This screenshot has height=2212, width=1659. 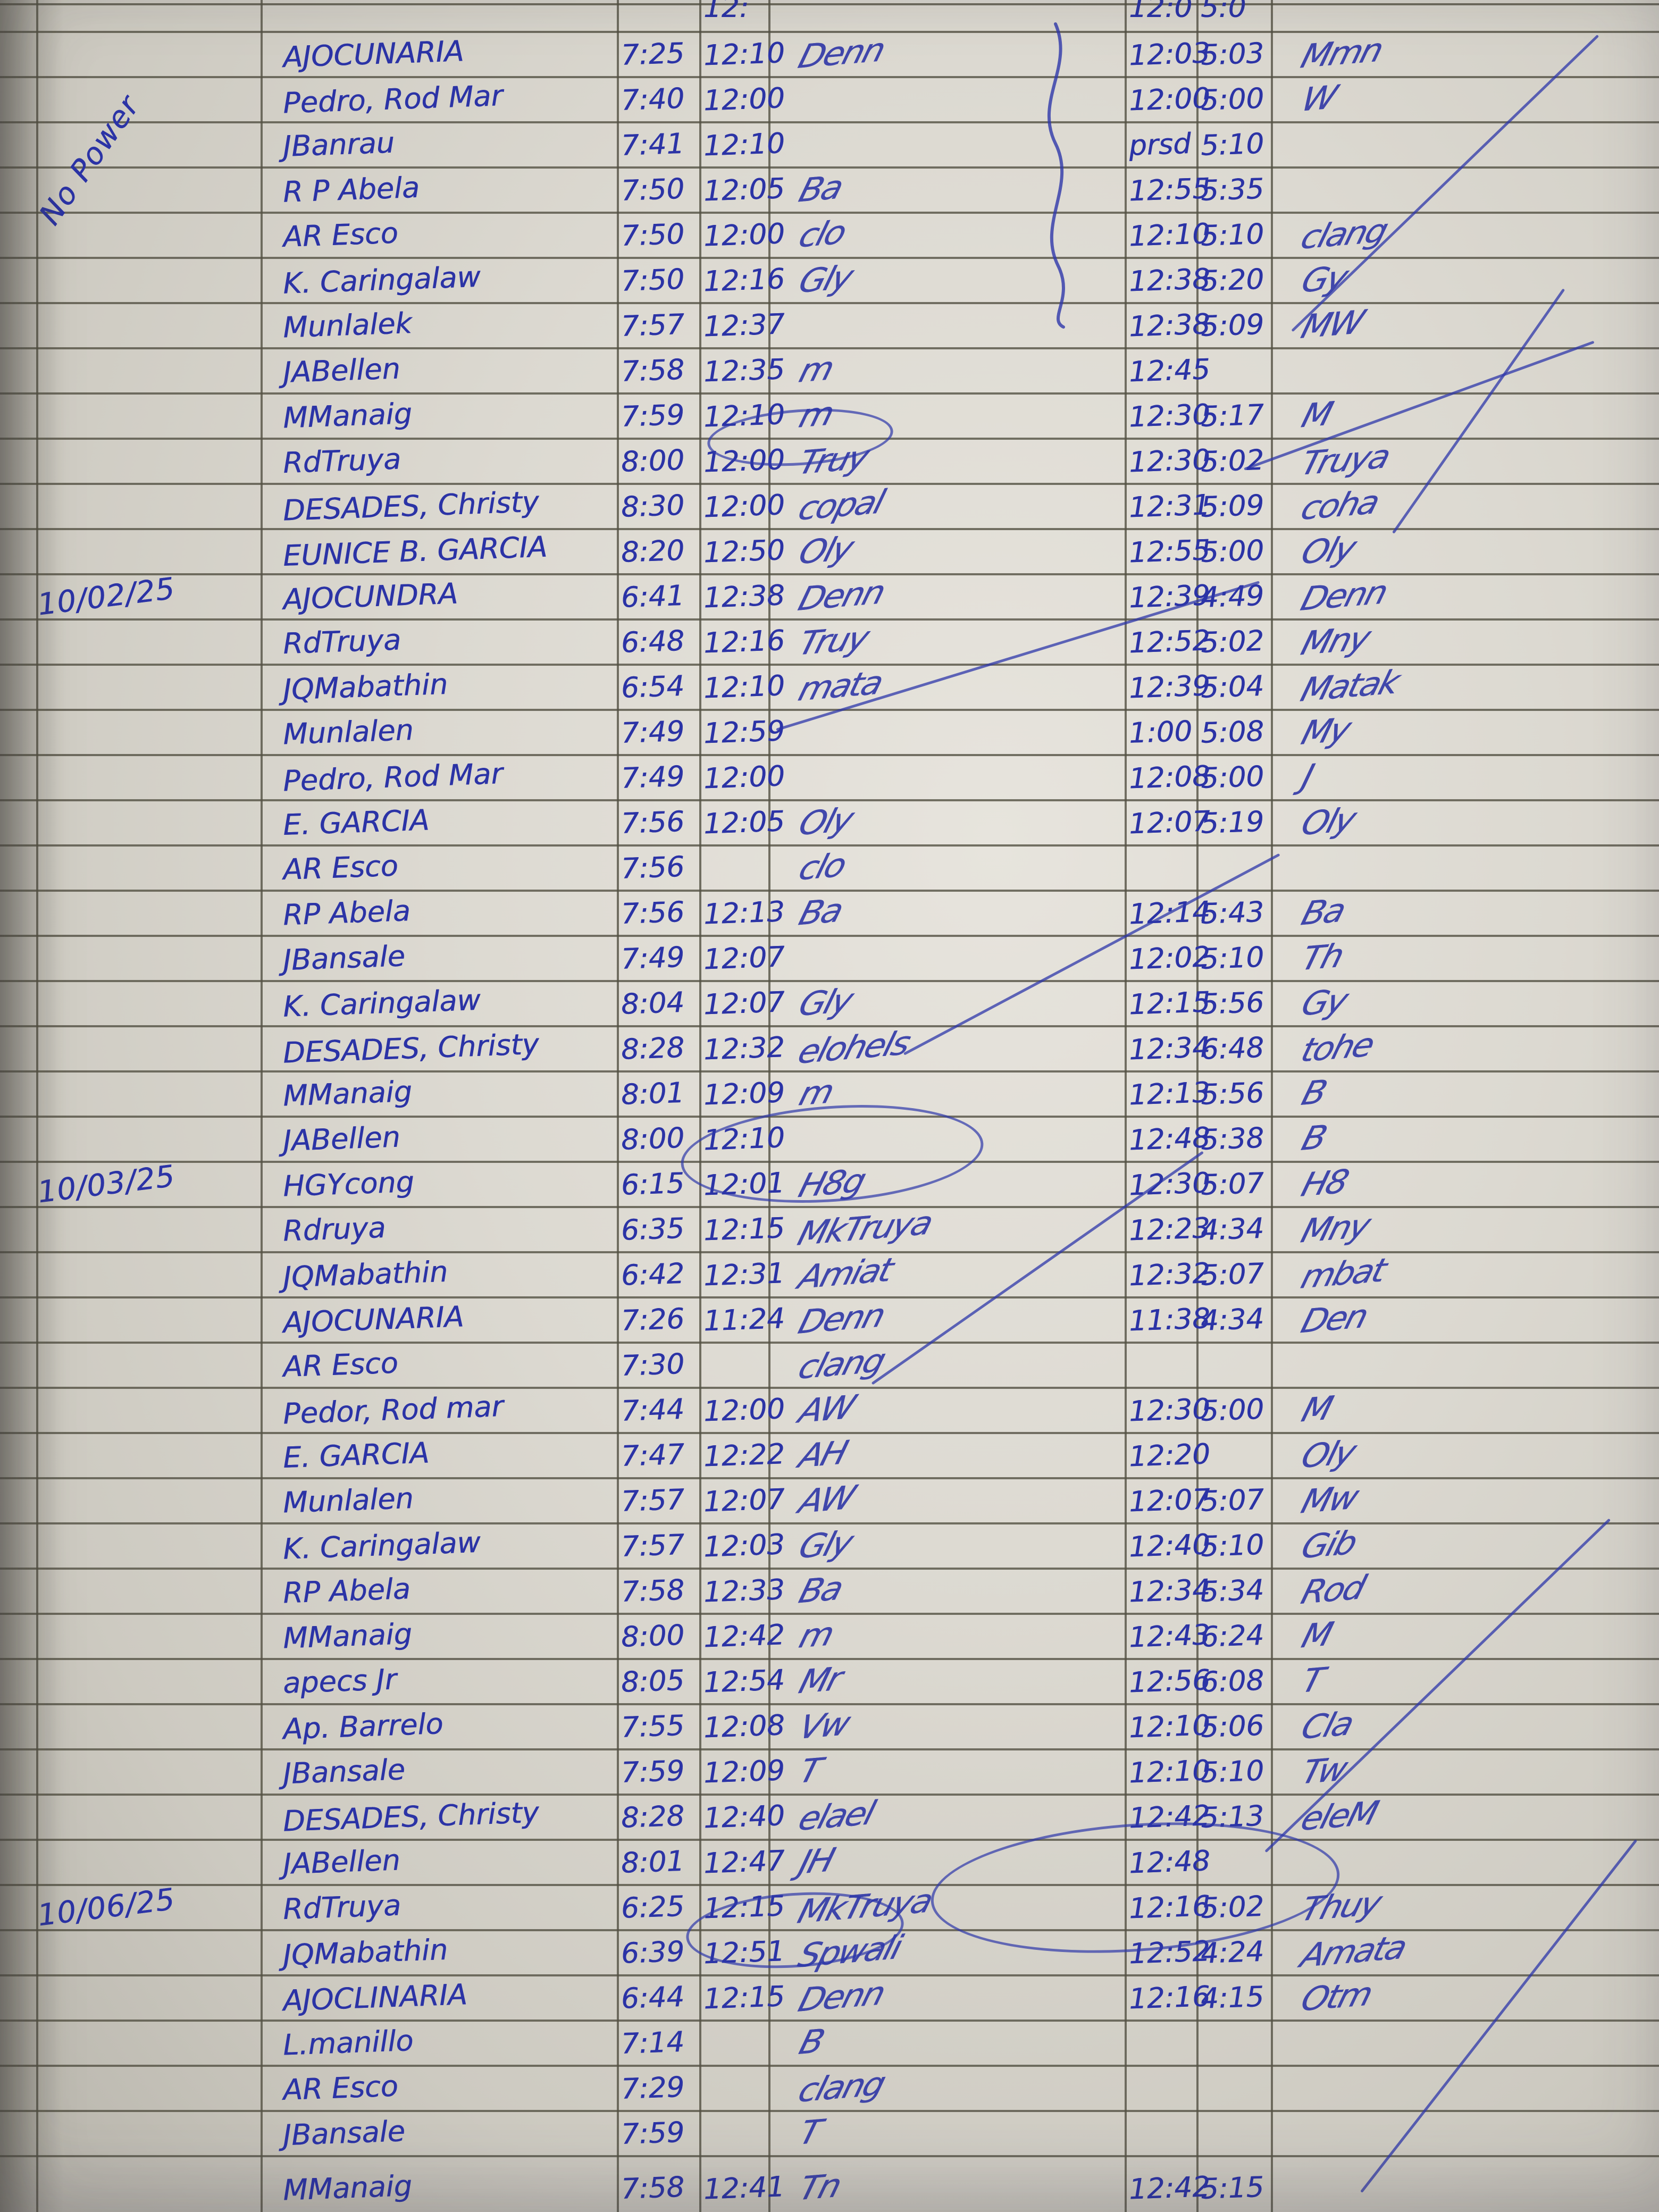 What do you see at coordinates (946, 505) in the screenshot?
I see `am-signature: copal` at bounding box center [946, 505].